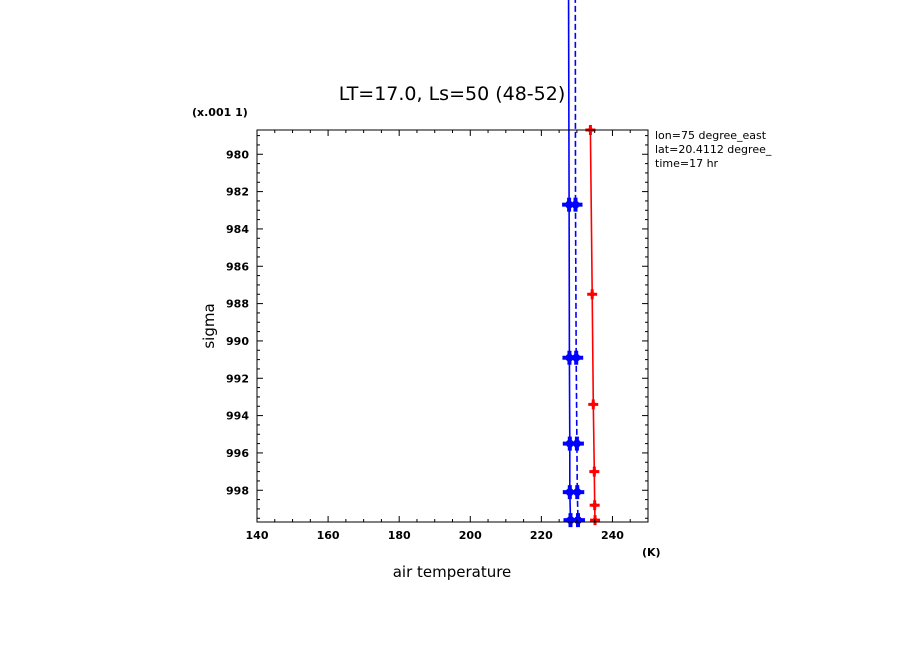 Image resolution: width=904 pixels, height=654 pixels. What do you see at coordinates (237, 416) in the screenshot?
I see `y-tick-label: 994` at bounding box center [237, 416].